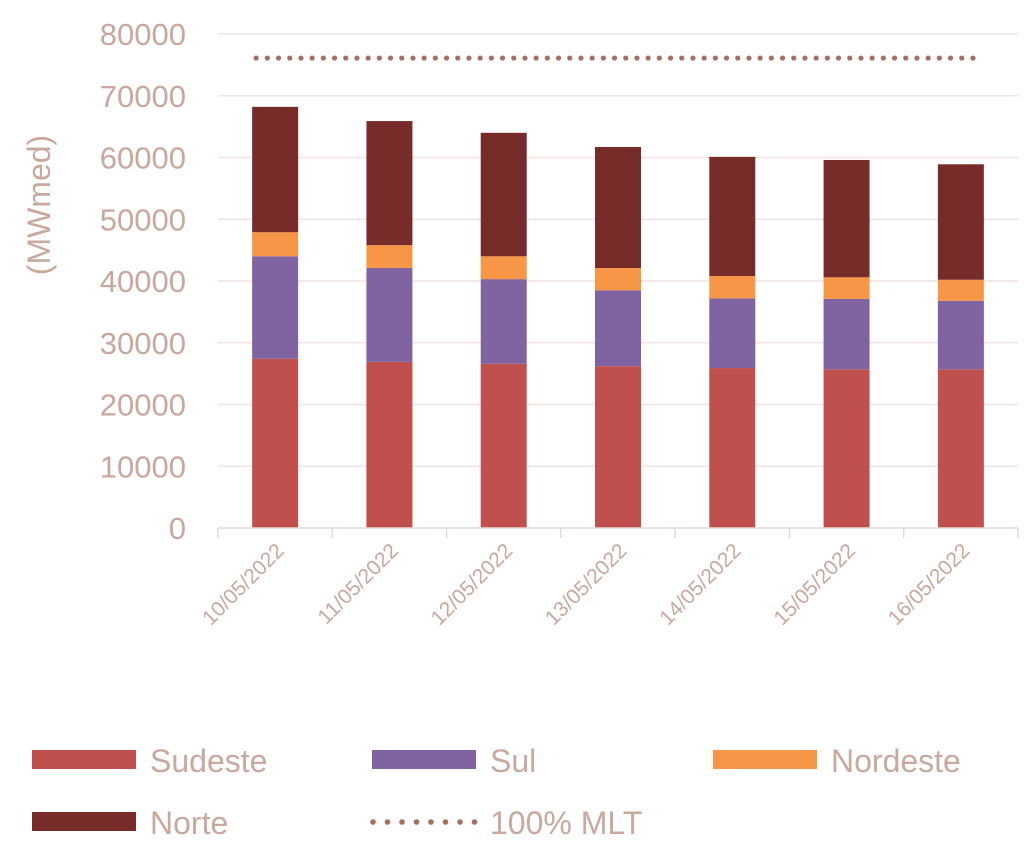  I want to click on bar-norte-15/05/2022, so click(846, 218).